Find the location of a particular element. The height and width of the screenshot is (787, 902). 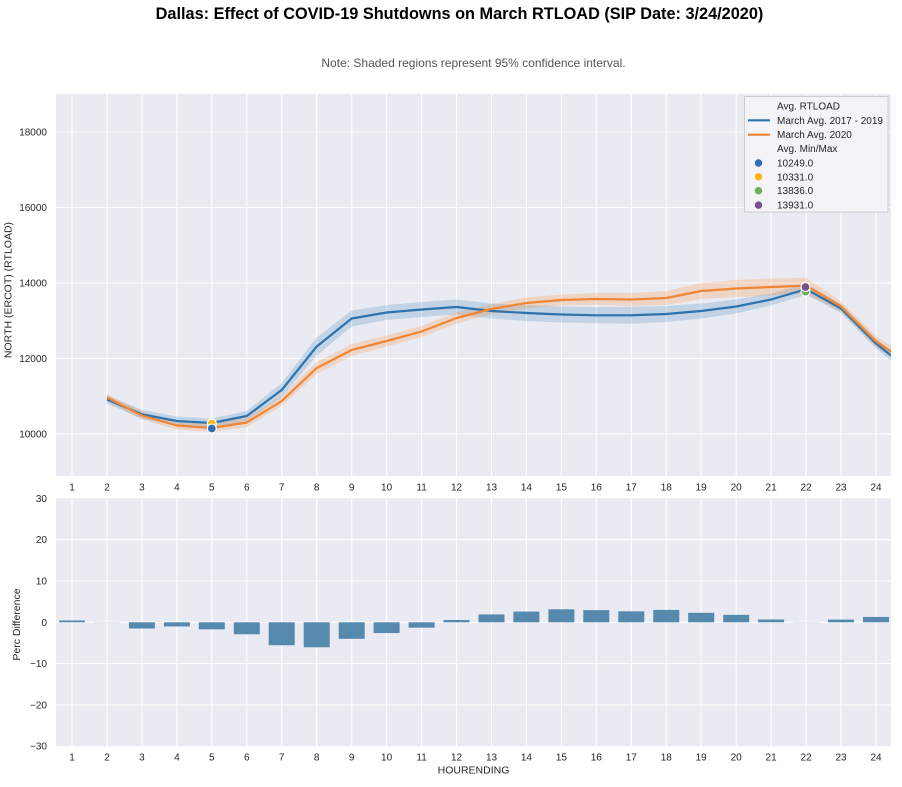

svg-text: Avg. Min/Max is located at coordinates (807, 149).